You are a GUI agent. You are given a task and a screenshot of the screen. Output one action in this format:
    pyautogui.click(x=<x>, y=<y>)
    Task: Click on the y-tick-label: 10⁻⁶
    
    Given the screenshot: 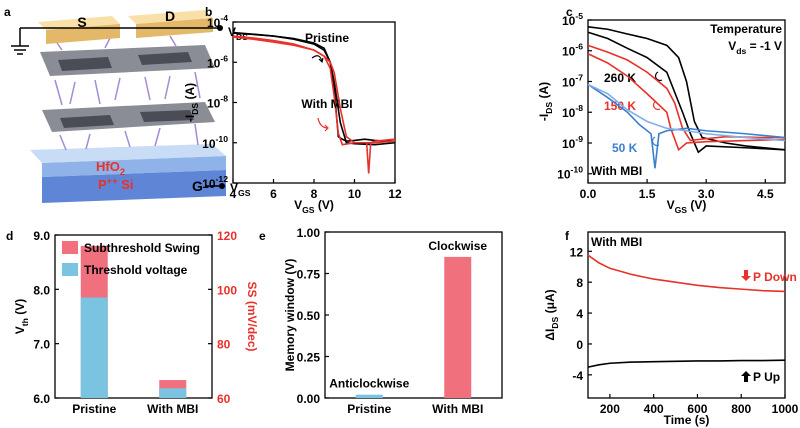 What is the action you would take?
    pyautogui.click(x=217, y=61)
    